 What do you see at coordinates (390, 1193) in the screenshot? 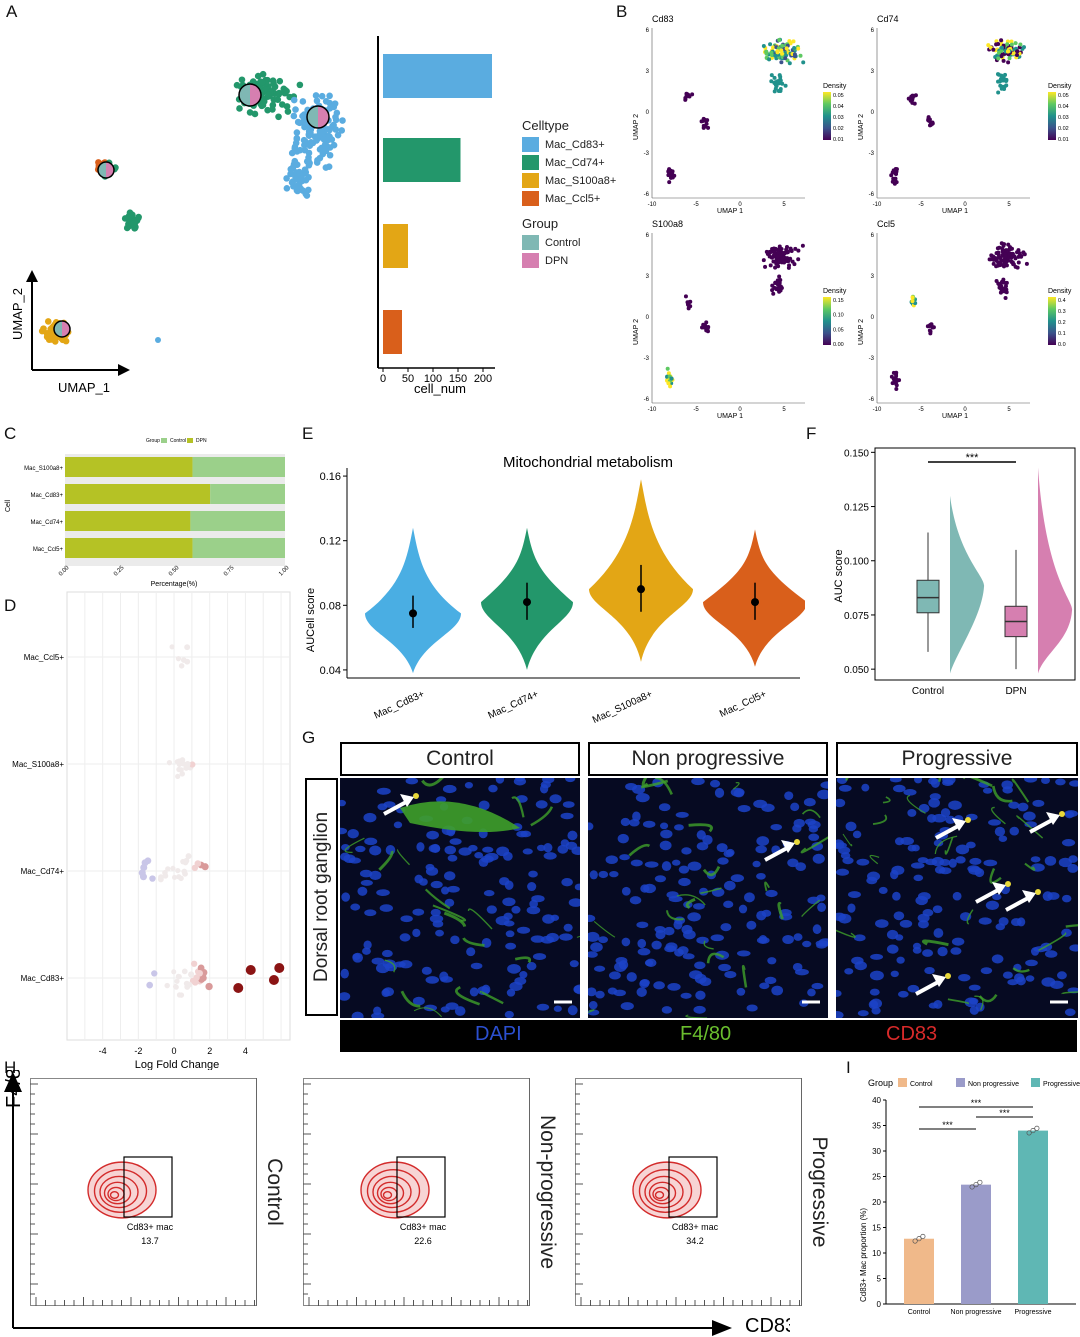
I see `h-density-contour` at bounding box center [390, 1193].